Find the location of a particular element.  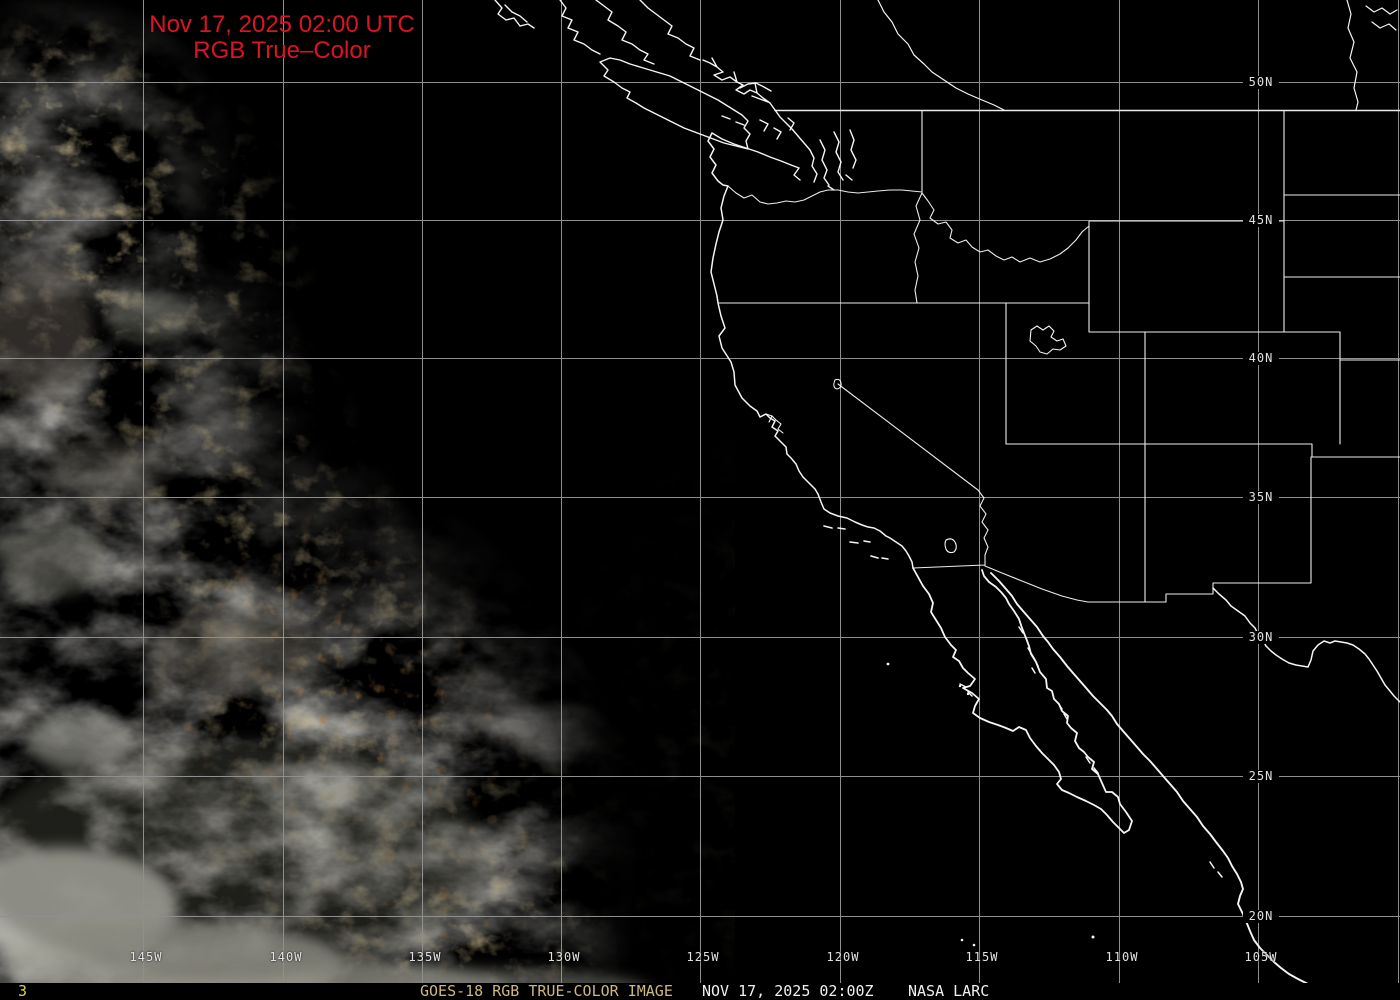

salton-sea is located at coordinates (950, 546).